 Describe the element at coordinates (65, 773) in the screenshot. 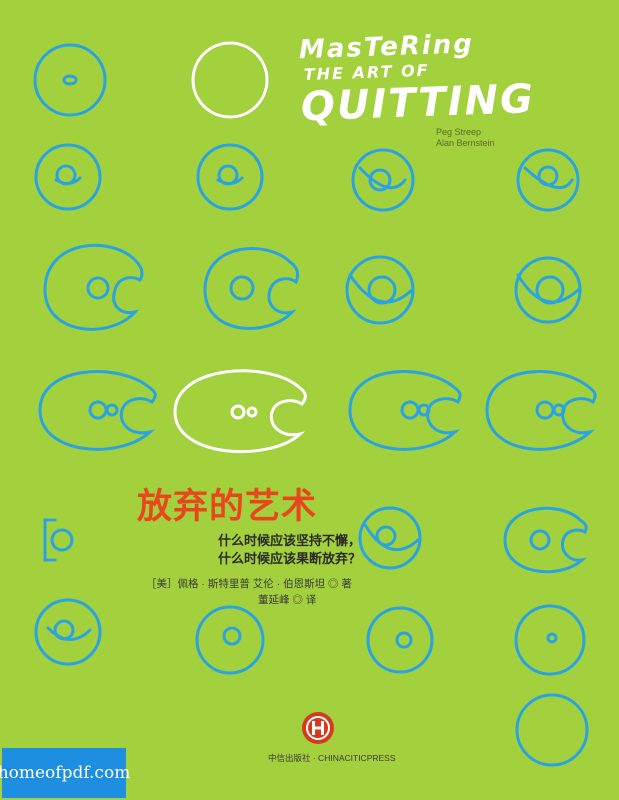

I see `watermark-link: homeofpdf.com` at that location.